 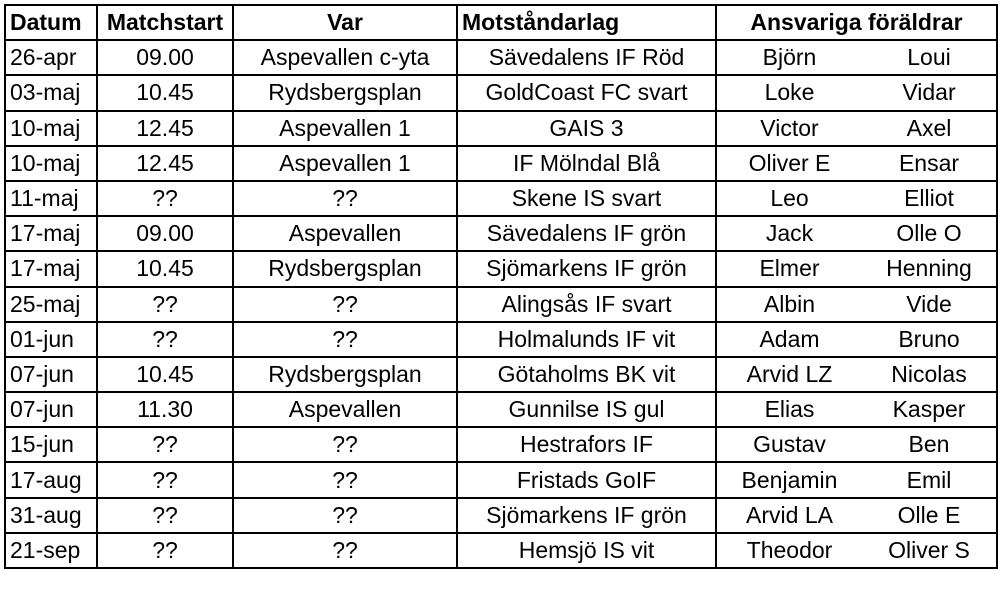 What do you see at coordinates (586, 410) in the screenshot?
I see `cell-motstandarlag: Gunnilse IS gul` at bounding box center [586, 410].